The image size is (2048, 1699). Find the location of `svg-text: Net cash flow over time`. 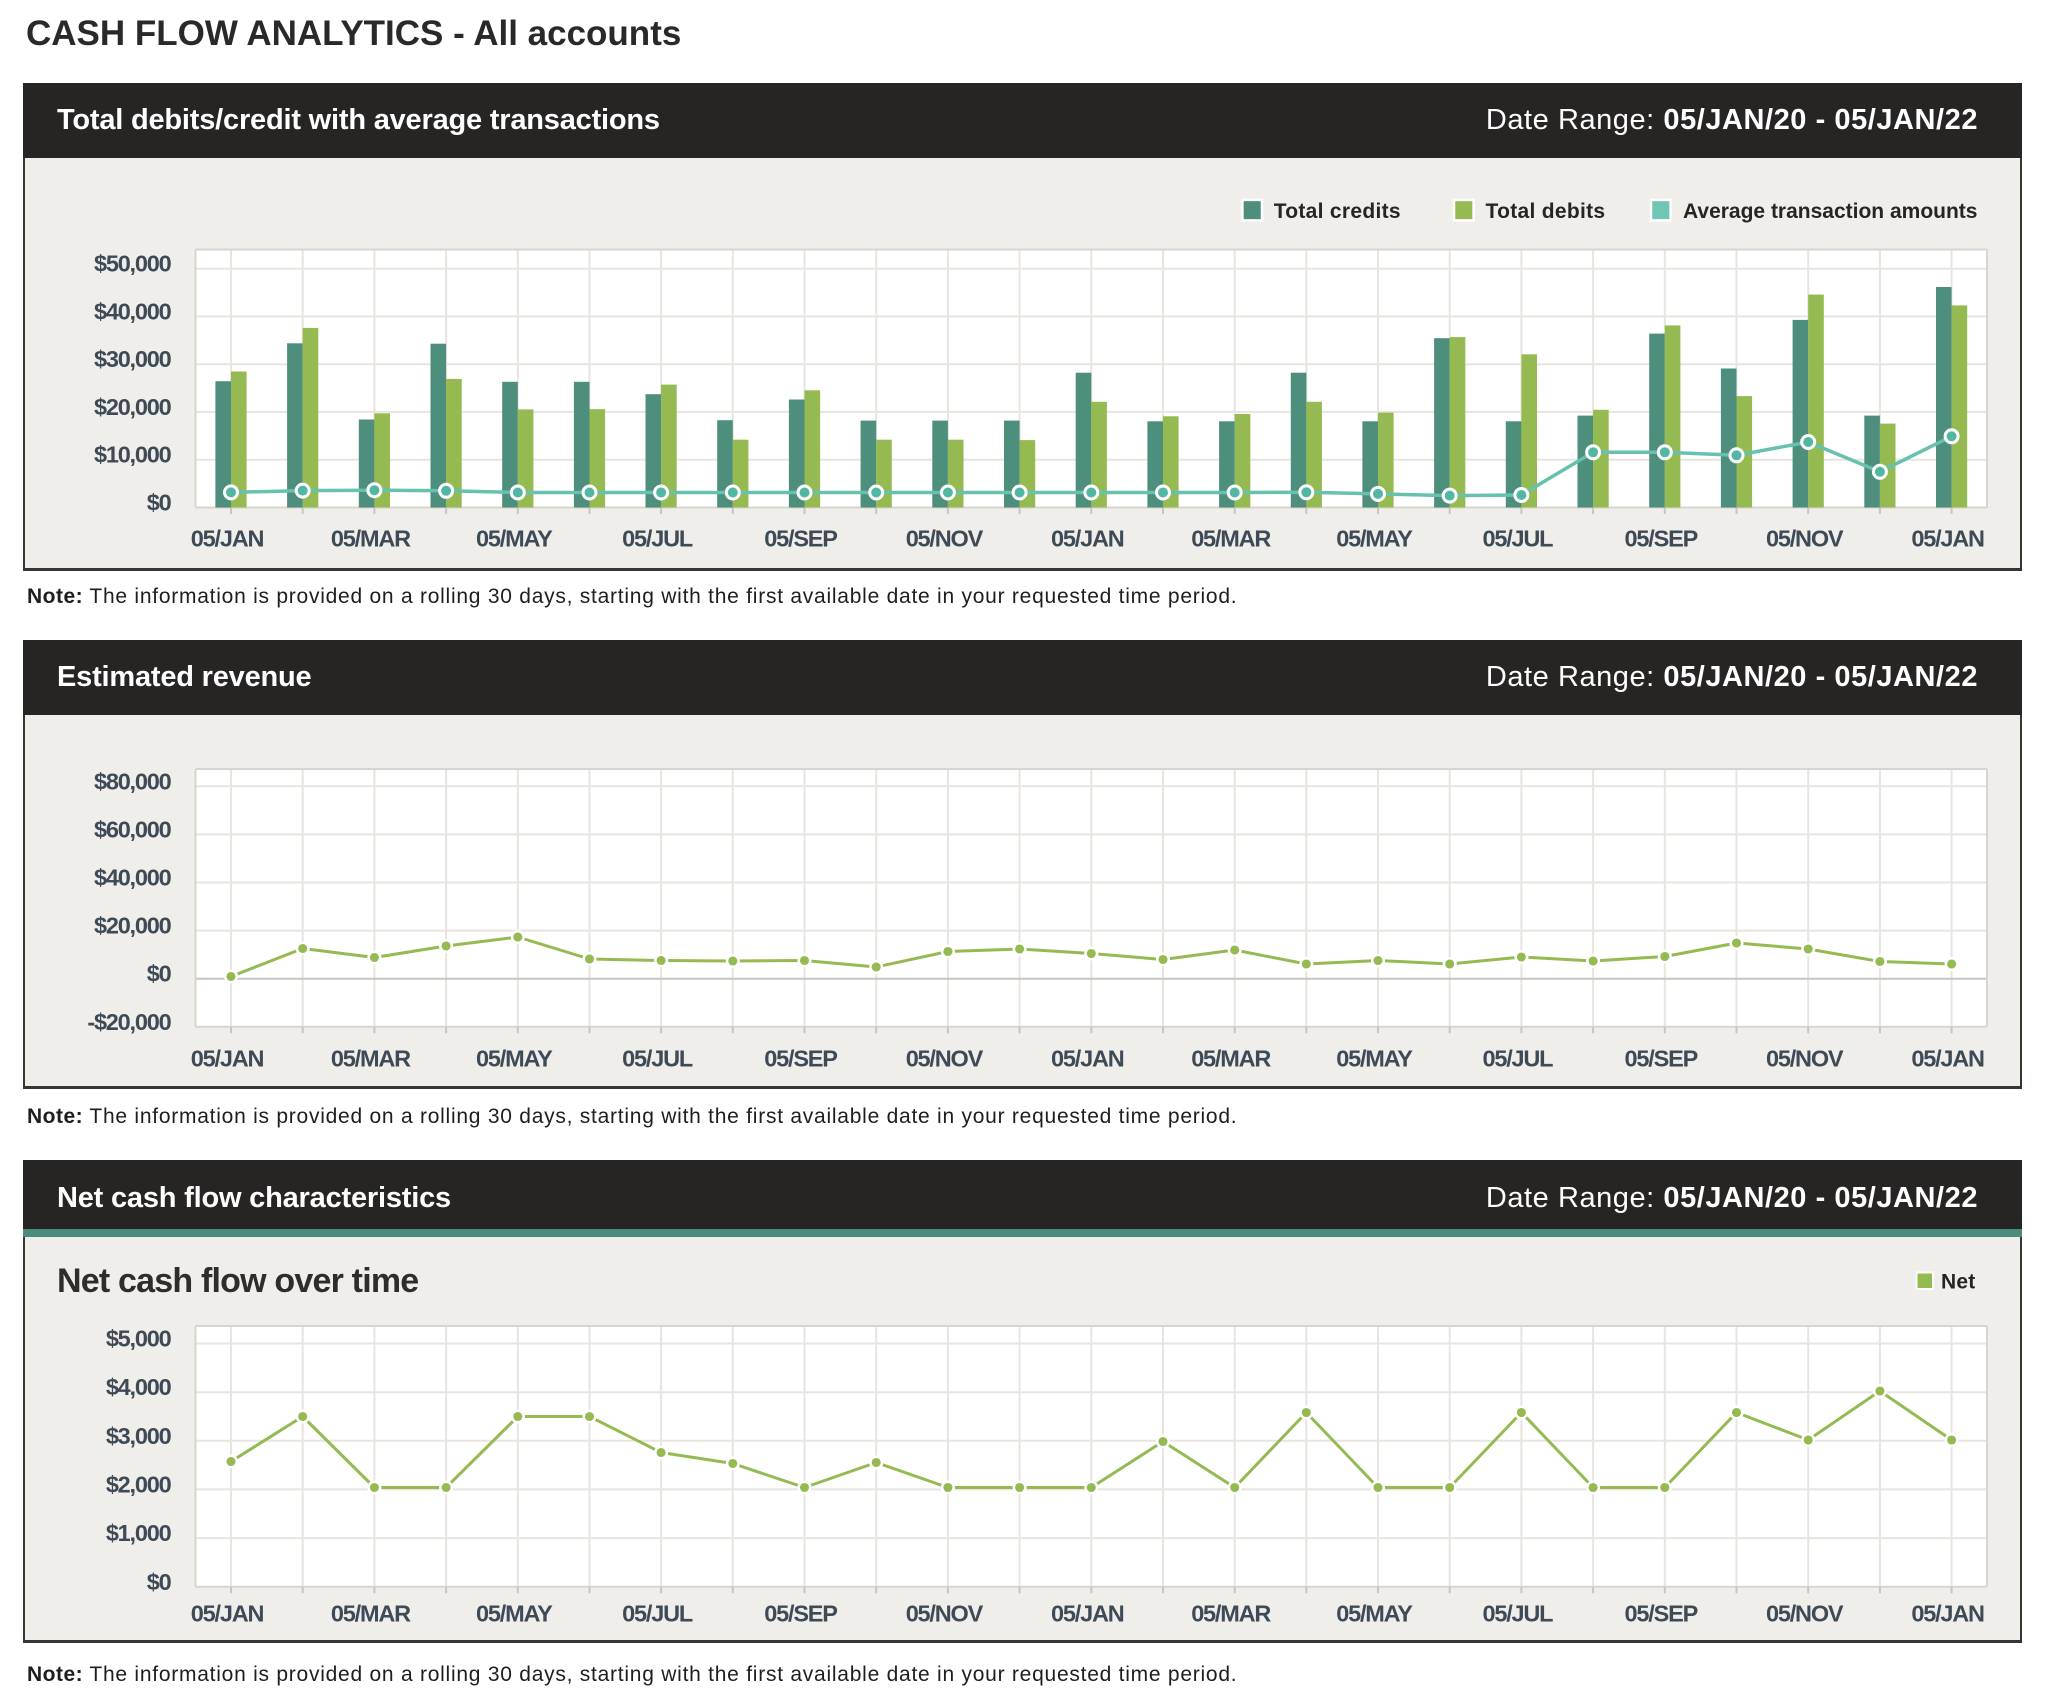

svg-text: Net cash flow over time is located at coordinates (237, 1281).